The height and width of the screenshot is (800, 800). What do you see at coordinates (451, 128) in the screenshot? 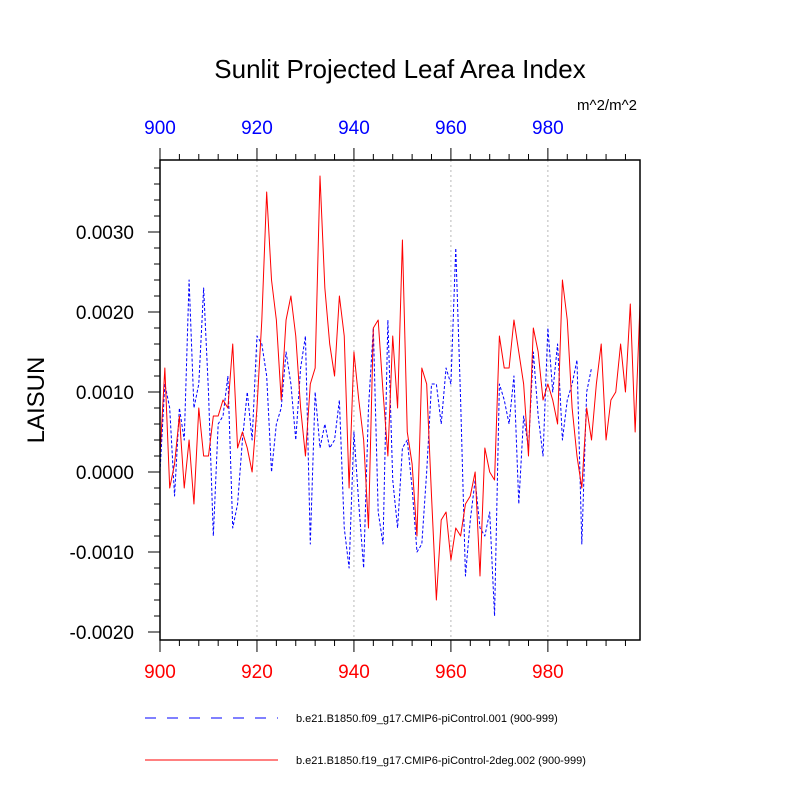
I see `x-tick-label-top: 960` at bounding box center [451, 128].